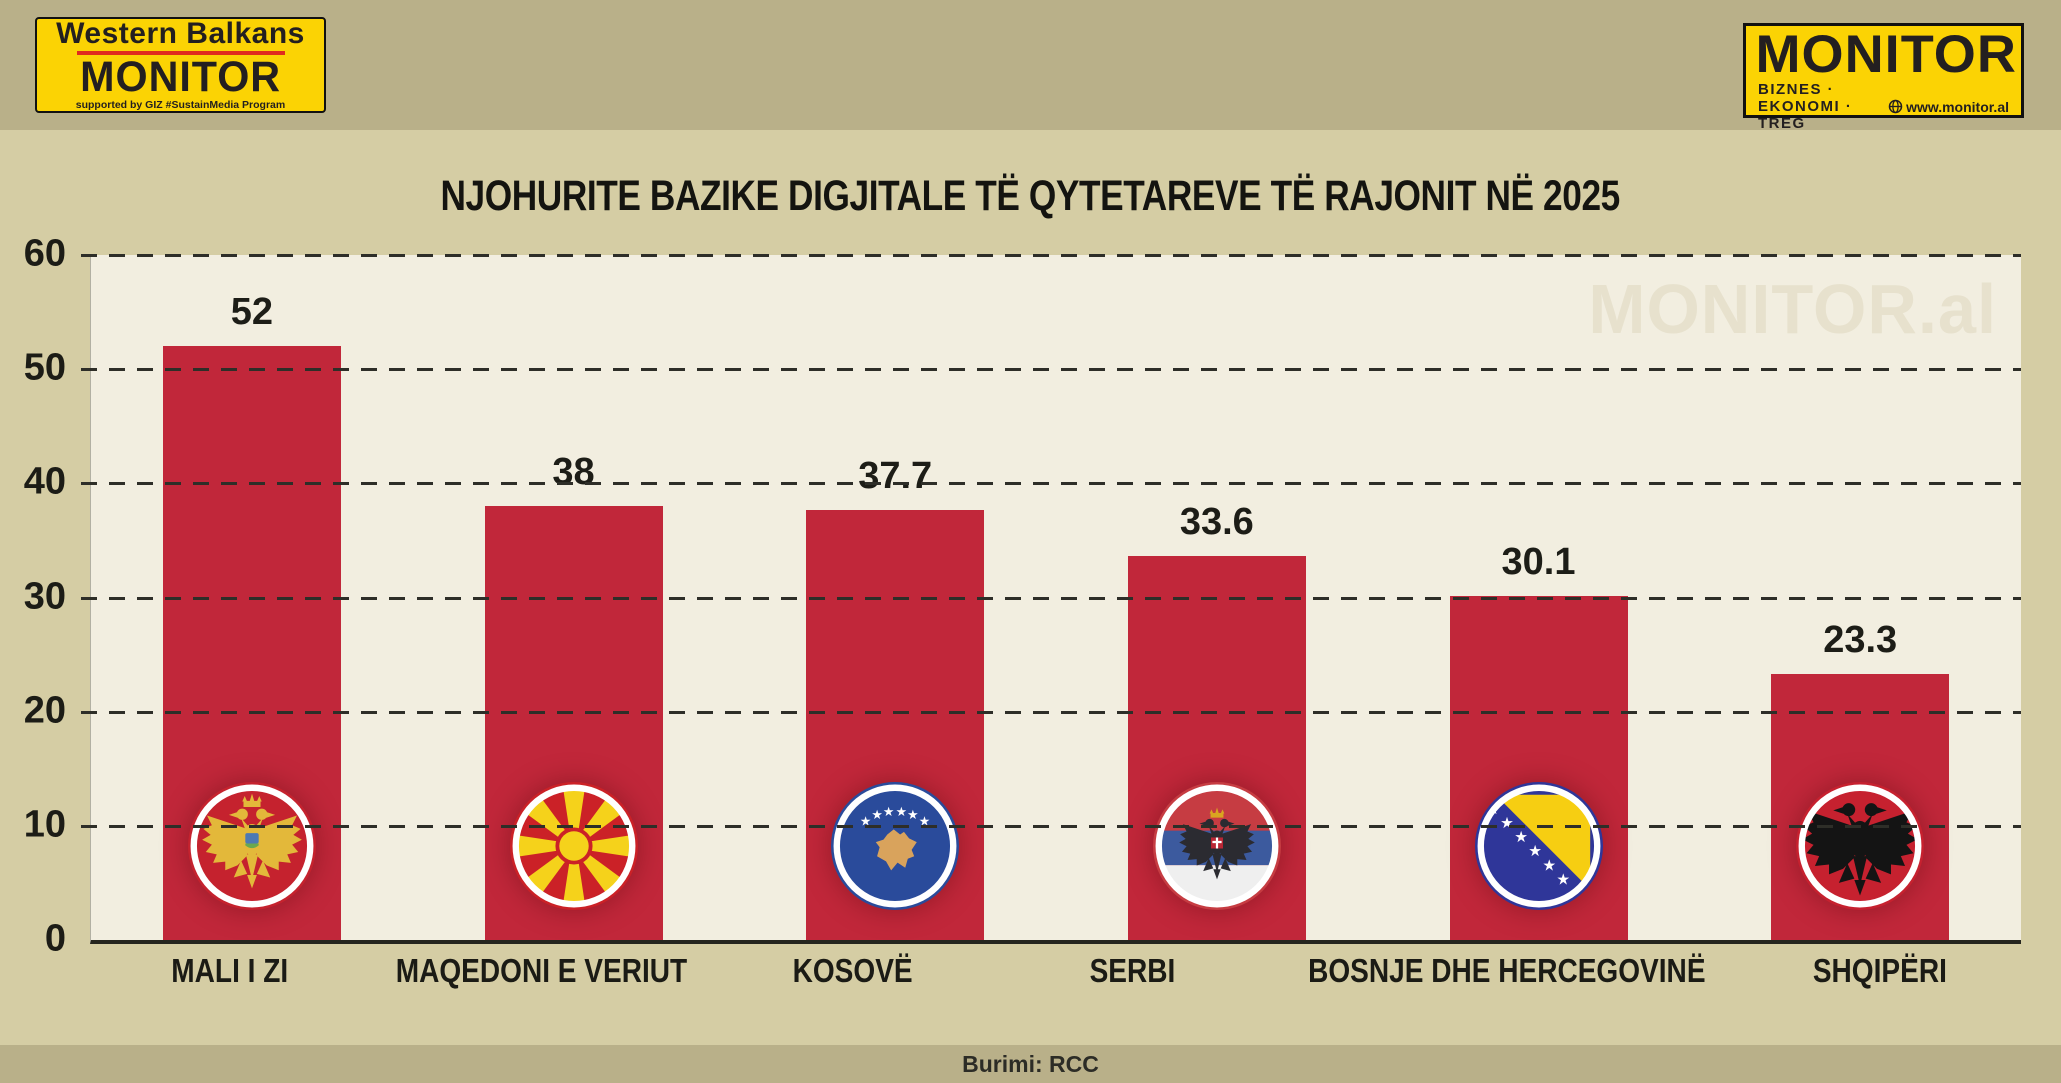 This screenshot has height=1083, width=2061. What do you see at coordinates (180, 33) in the screenshot?
I see `wb-logo-top-text: Western Balkans` at bounding box center [180, 33].